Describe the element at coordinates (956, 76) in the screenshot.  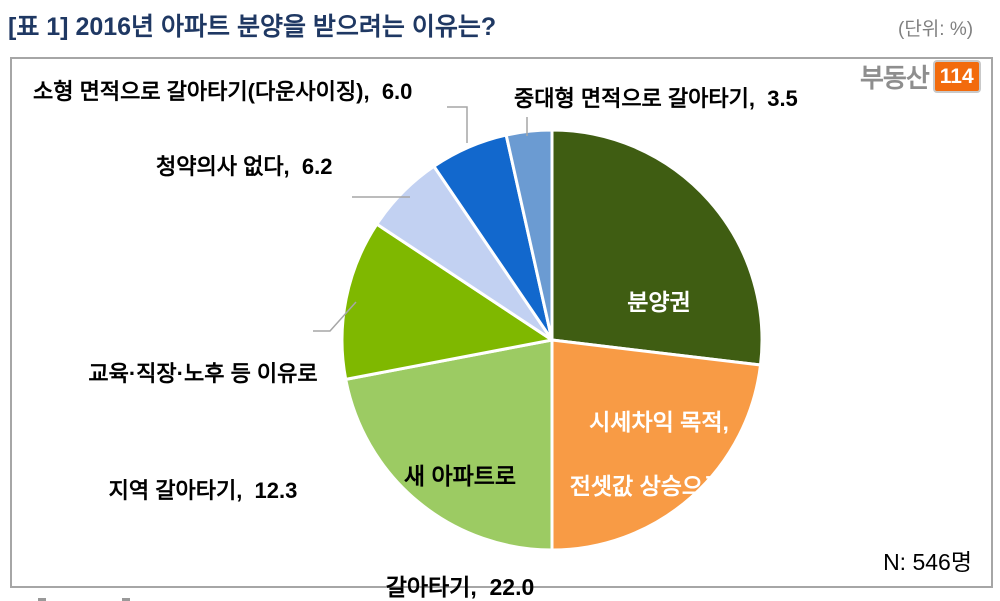
I see `brand-logo-badge: 114` at that location.